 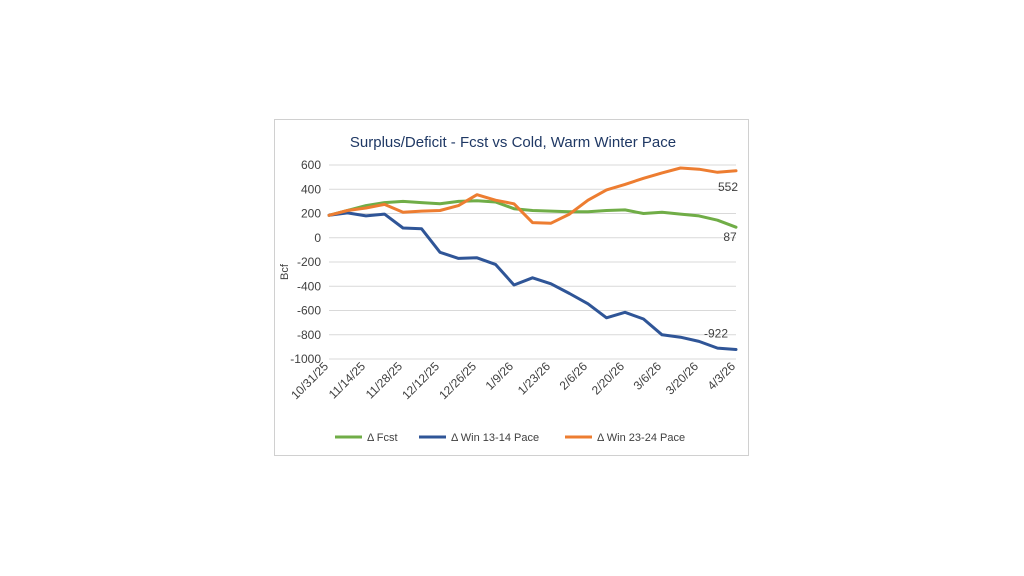 What do you see at coordinates (317, 238) in the screenshot?
I see `y-tick-label: 0` at bounding box center [317, 238].